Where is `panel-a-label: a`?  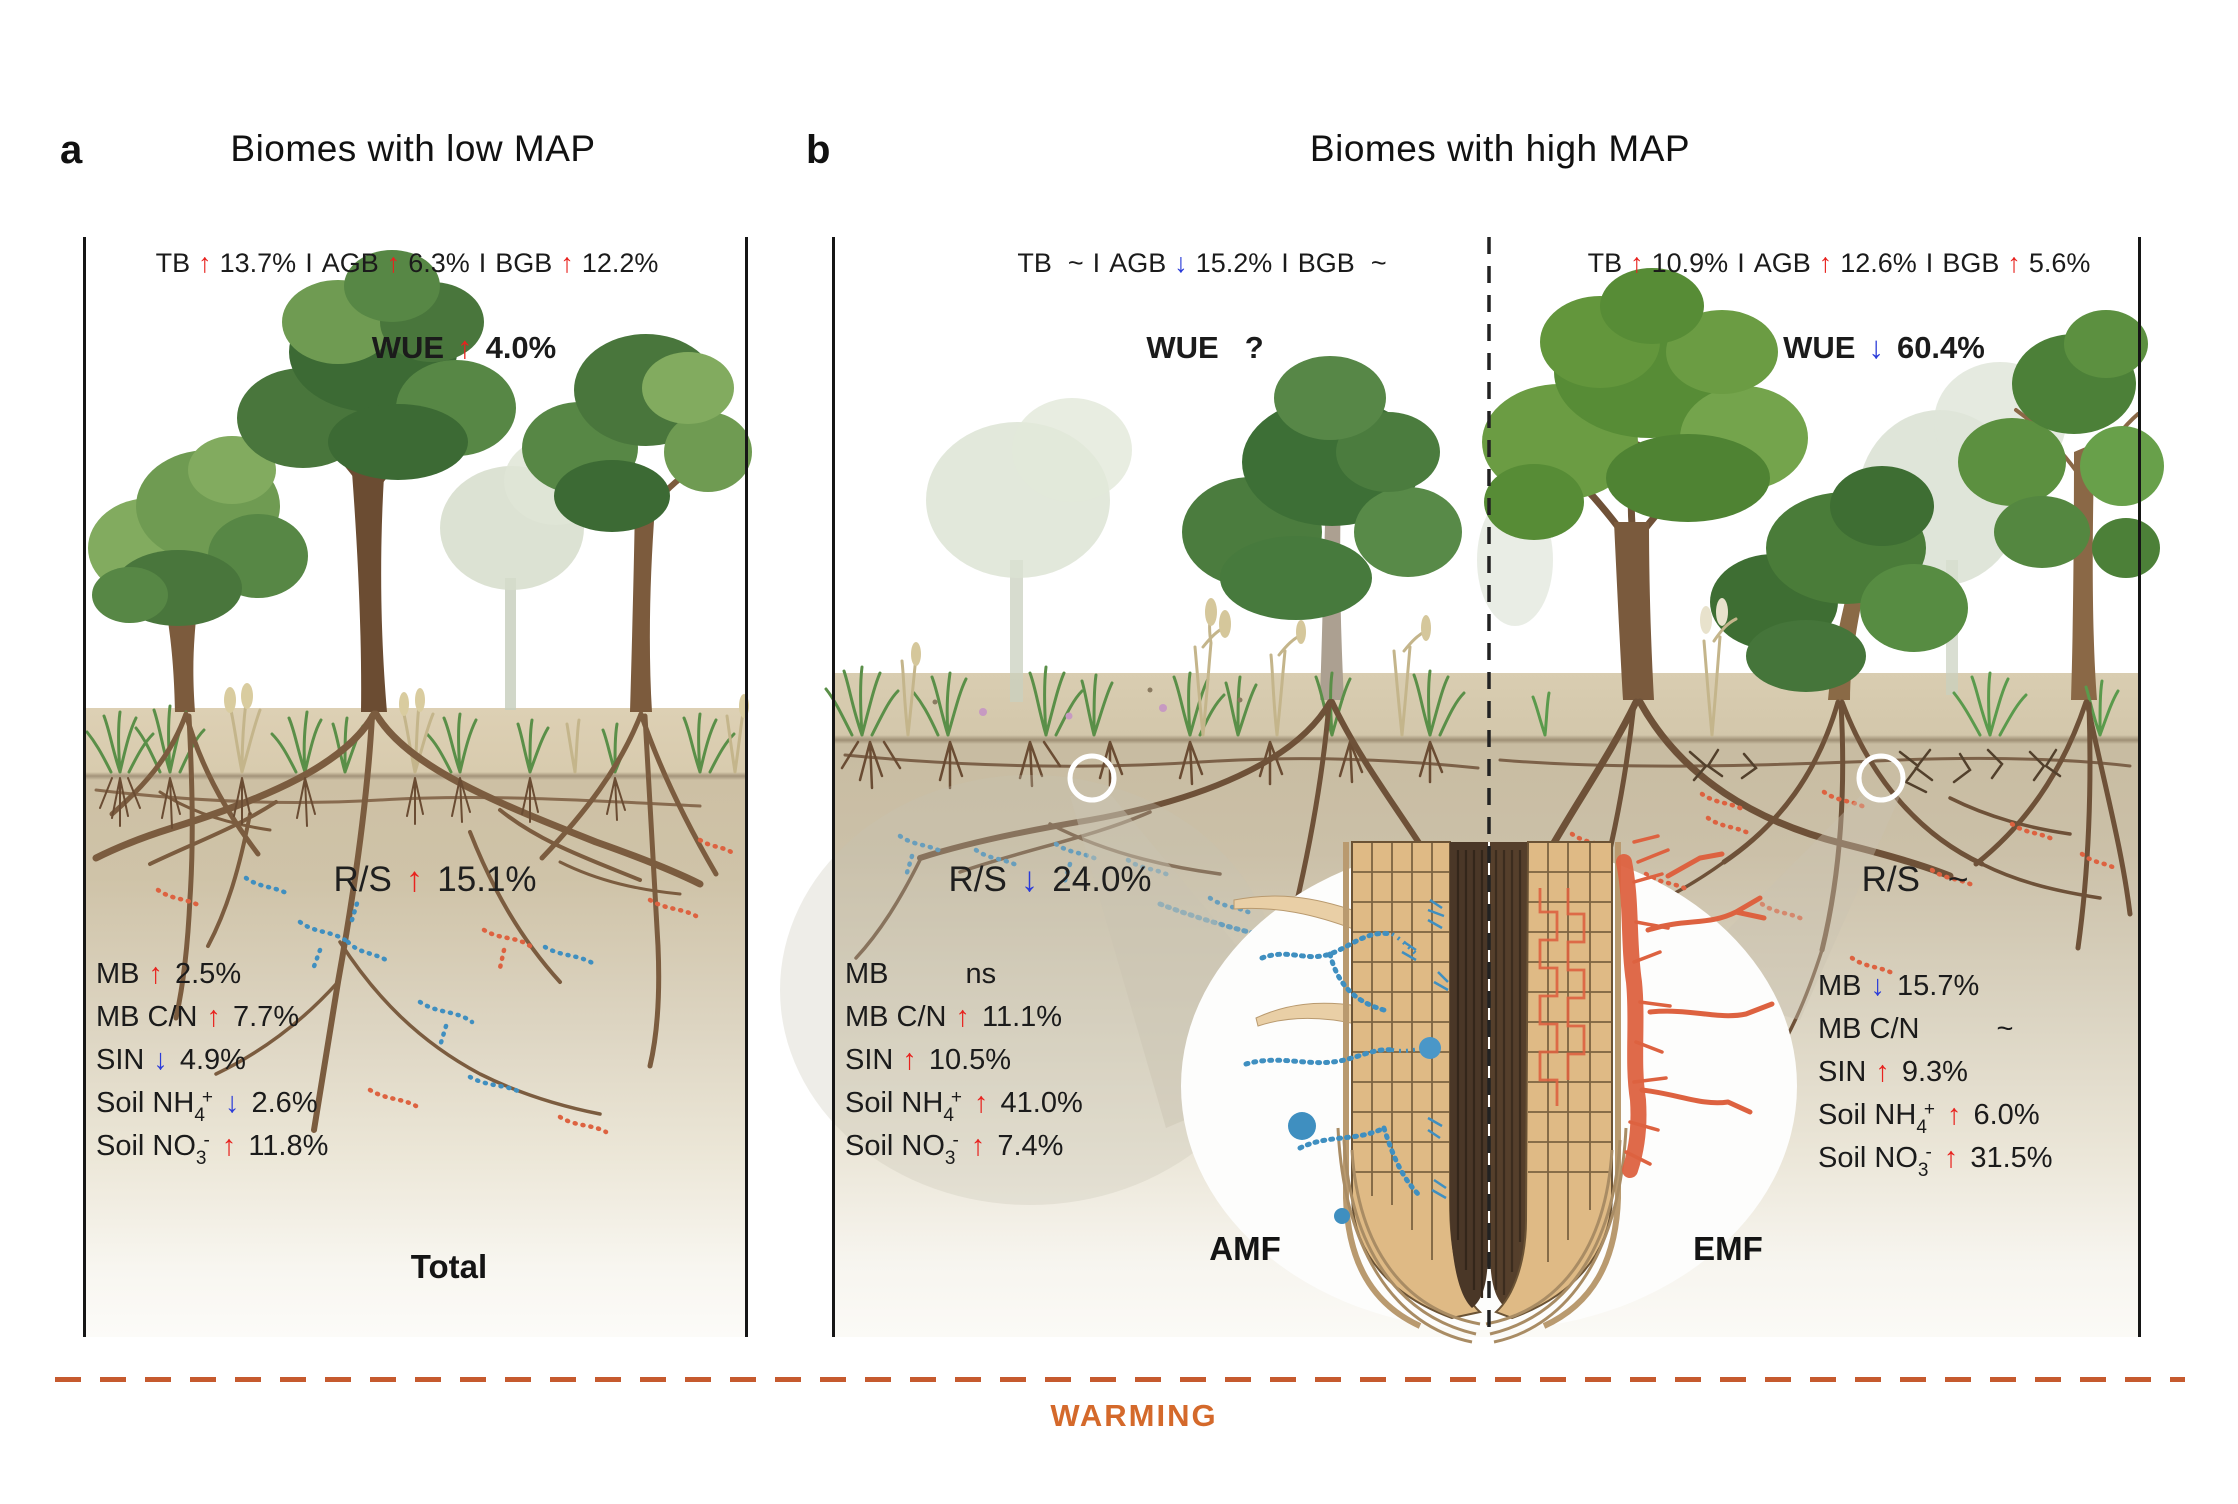
panel-a-label: a is located at coordinates (71, 150).